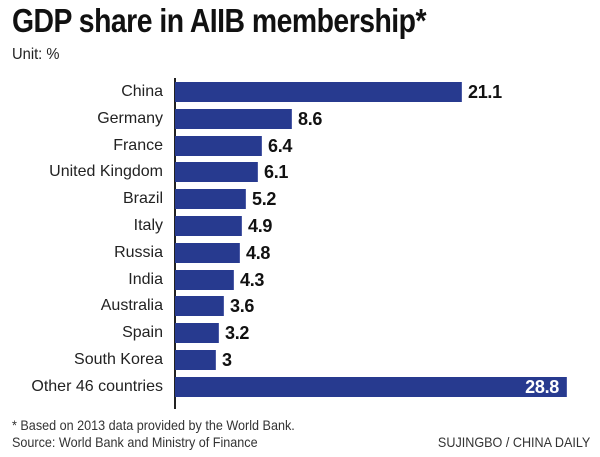 Image resolution: width=600 pixels, height=457 pixels. Describe the element at coordinates (138, 145) in the screenshot. I see `category-label: France` at that location.